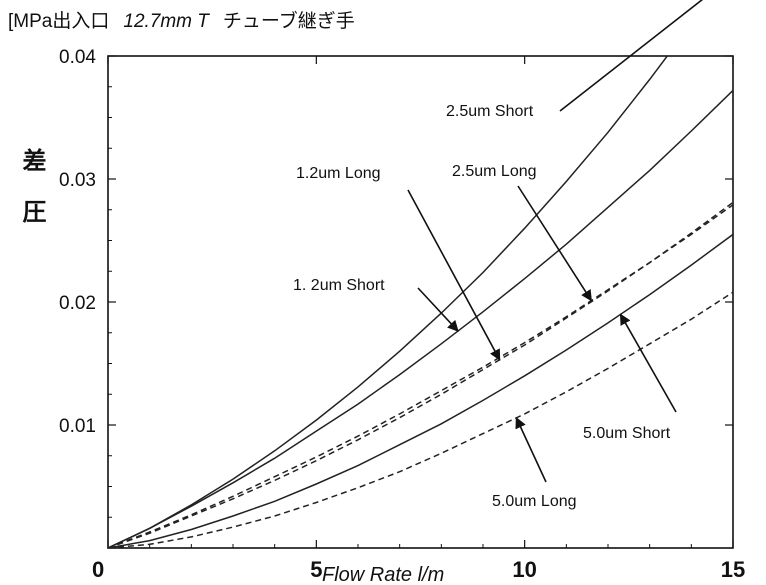 The width and height of the screenshot is (766, 585). What do you see at coordinates (338, 173) in the screenshot?
I see `annotation-label: 1.2um Long` at bounding box center [338, 173].